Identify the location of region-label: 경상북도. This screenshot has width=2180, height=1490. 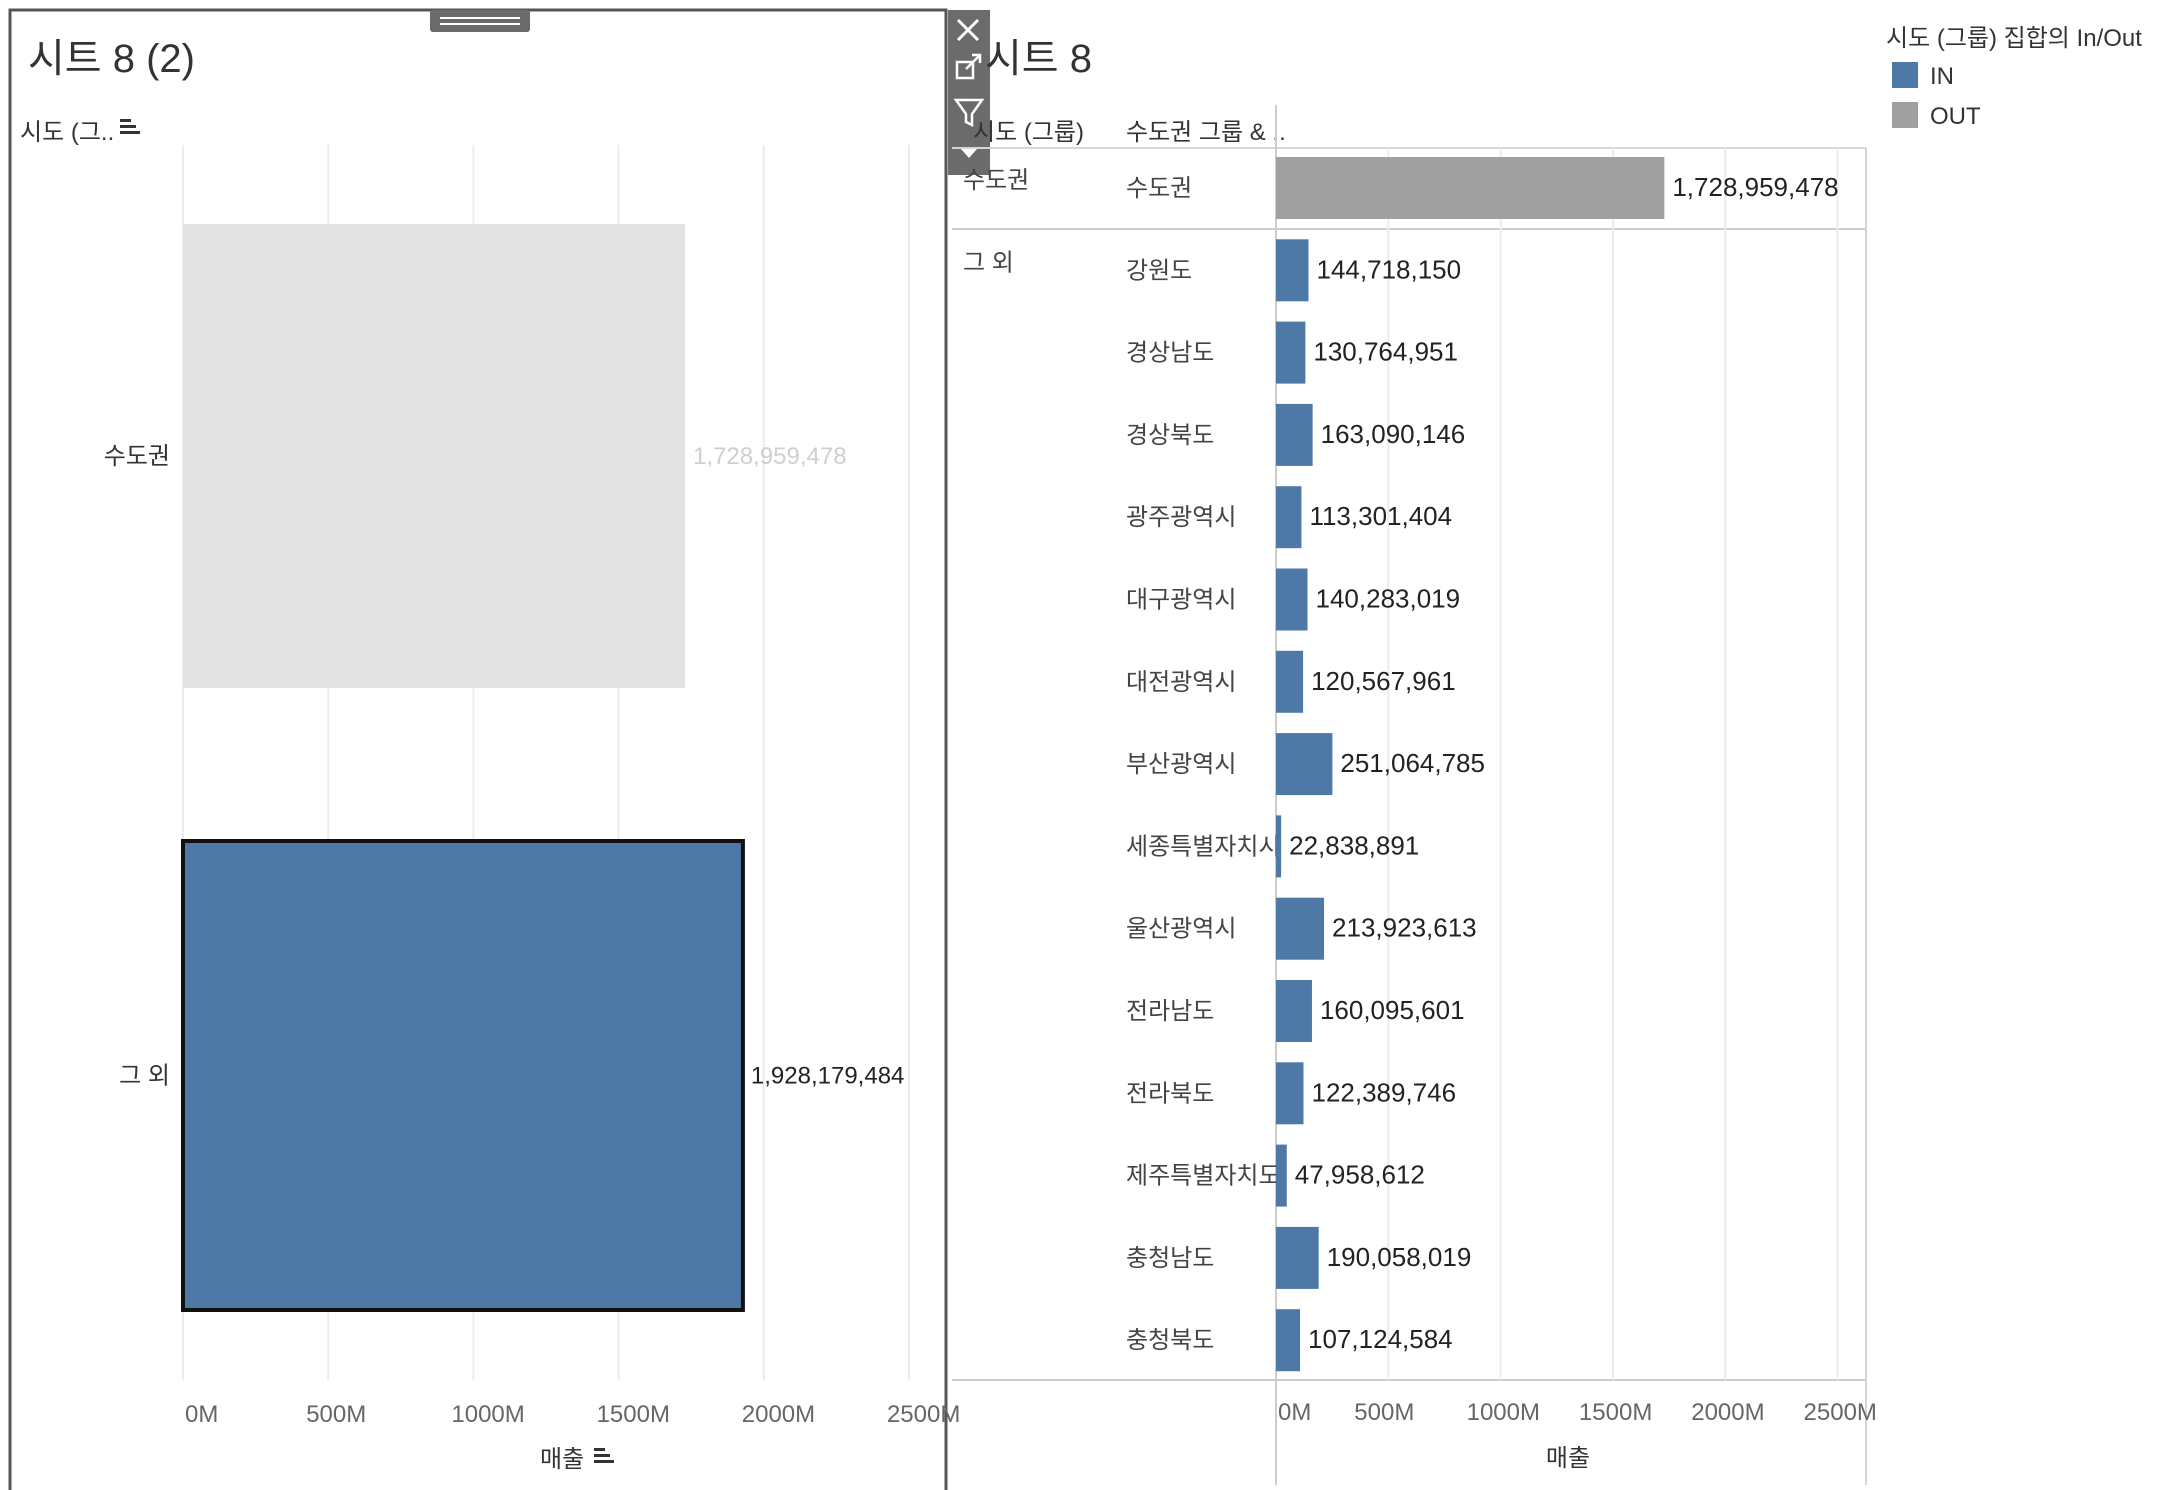
(1170, 435).